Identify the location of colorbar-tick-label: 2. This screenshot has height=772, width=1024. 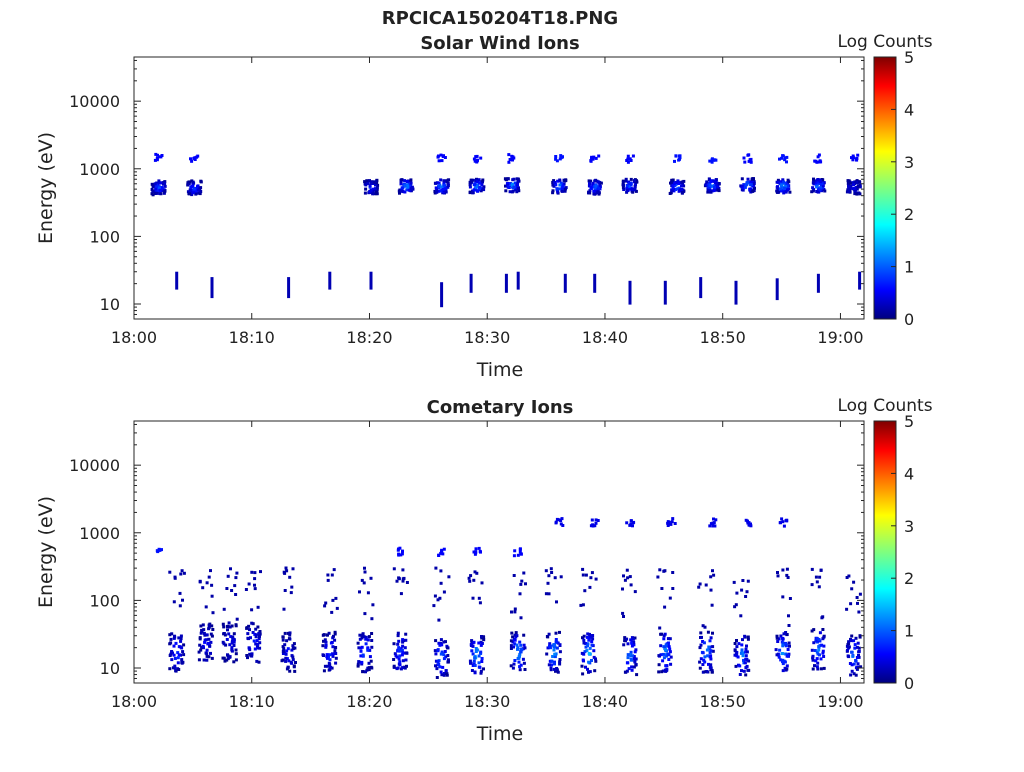
(909, 578).